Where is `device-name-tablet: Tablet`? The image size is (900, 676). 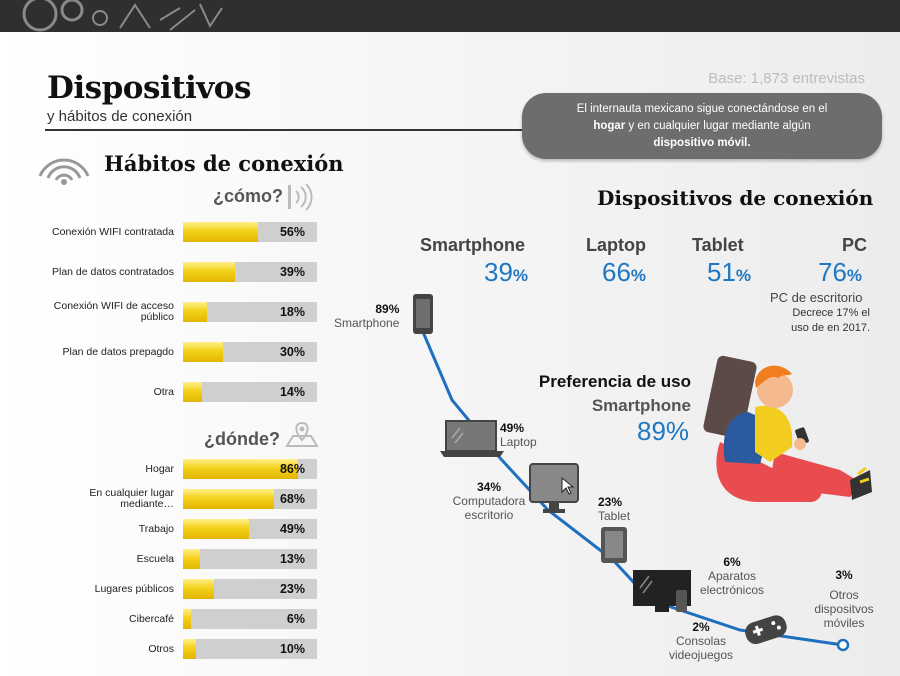
device-name-tablet: Tablet is located at coordinates (718, 245).